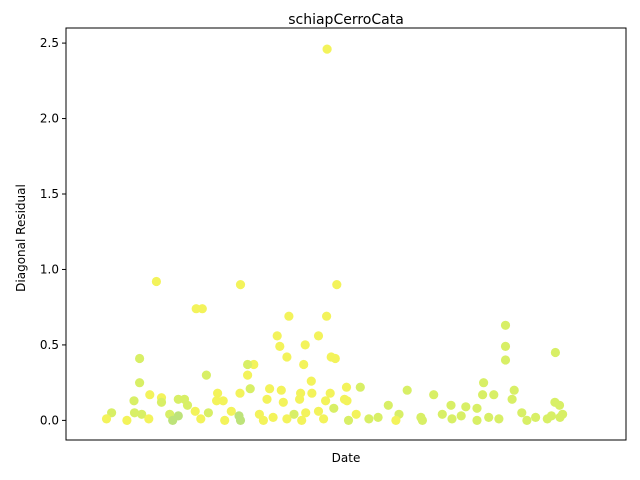 The width and height of the screenshot is (640, 480). I want to click on y-ticks: 0.0 0.5 1.0 1.5 2.0 2.5, so click(53, 231).